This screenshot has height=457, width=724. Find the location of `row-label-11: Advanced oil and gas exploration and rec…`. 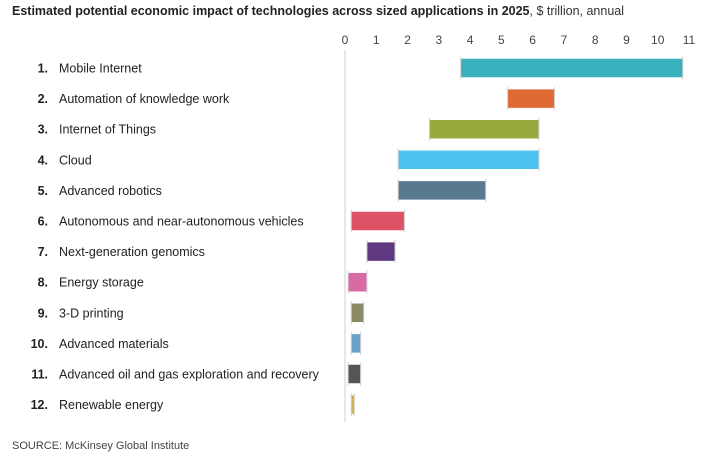

row-label-11: Advanced oil and gas exploration and rec… is located at coordinates (189, 375).